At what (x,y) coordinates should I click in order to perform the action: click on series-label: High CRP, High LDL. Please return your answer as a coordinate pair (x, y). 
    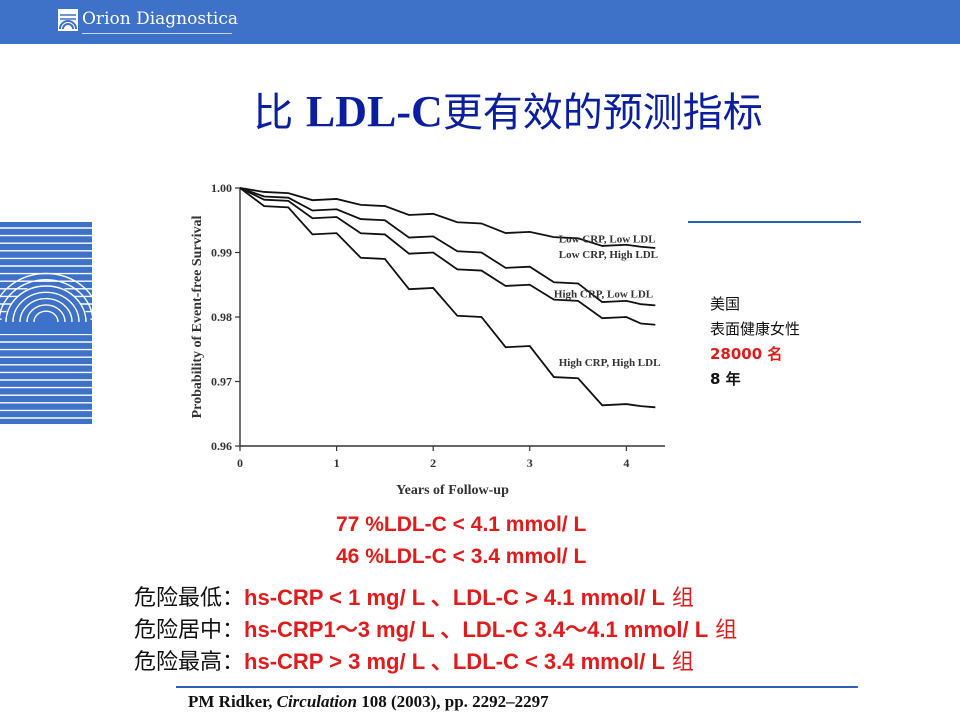
    Looking at the image, I should click on (610, 363).